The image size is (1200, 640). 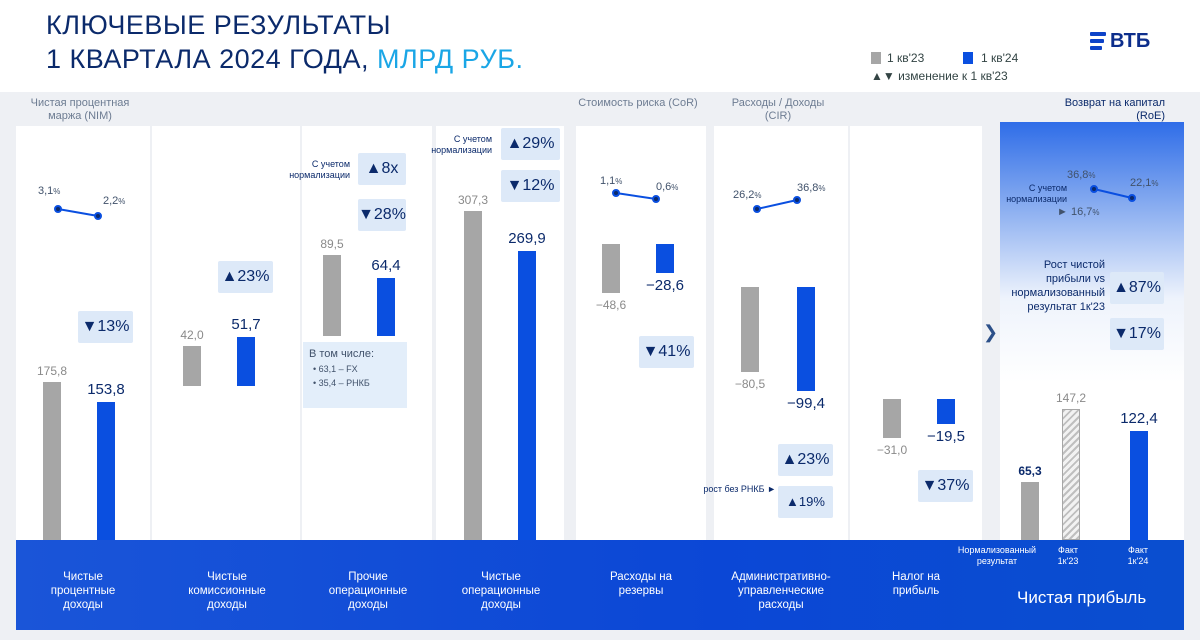 What do you see at coordinates (1082, 597) in the screenshot?
I see `label-net-profit: Чистая прибыль` at bounding box center [1082, 597].